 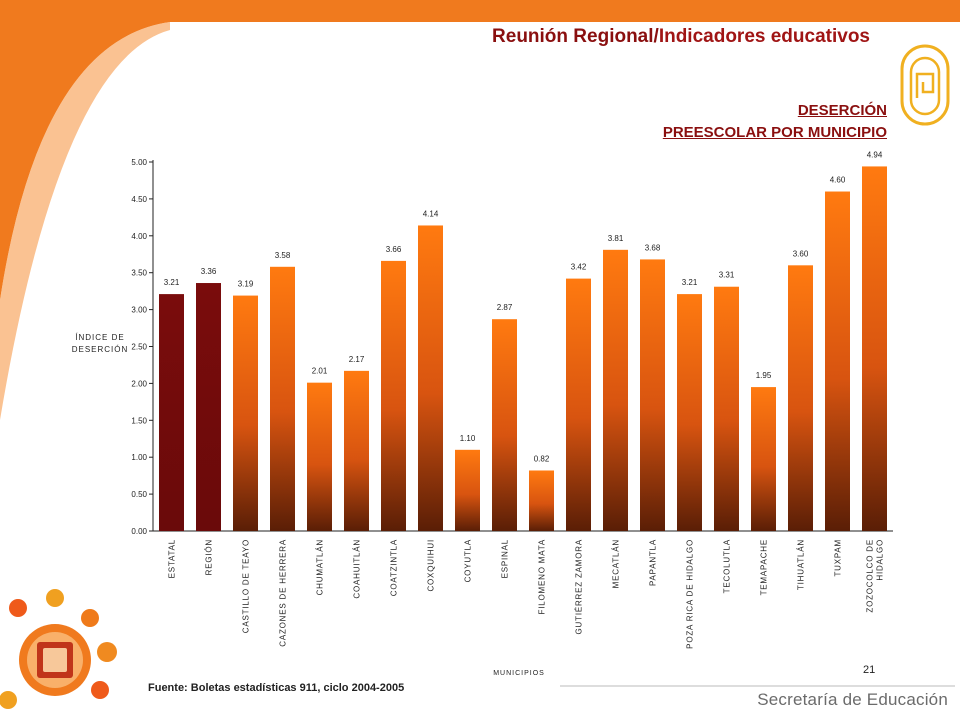 I want to click on x-tick-label-line: MECATLÁN, so click(x=616, y=563).